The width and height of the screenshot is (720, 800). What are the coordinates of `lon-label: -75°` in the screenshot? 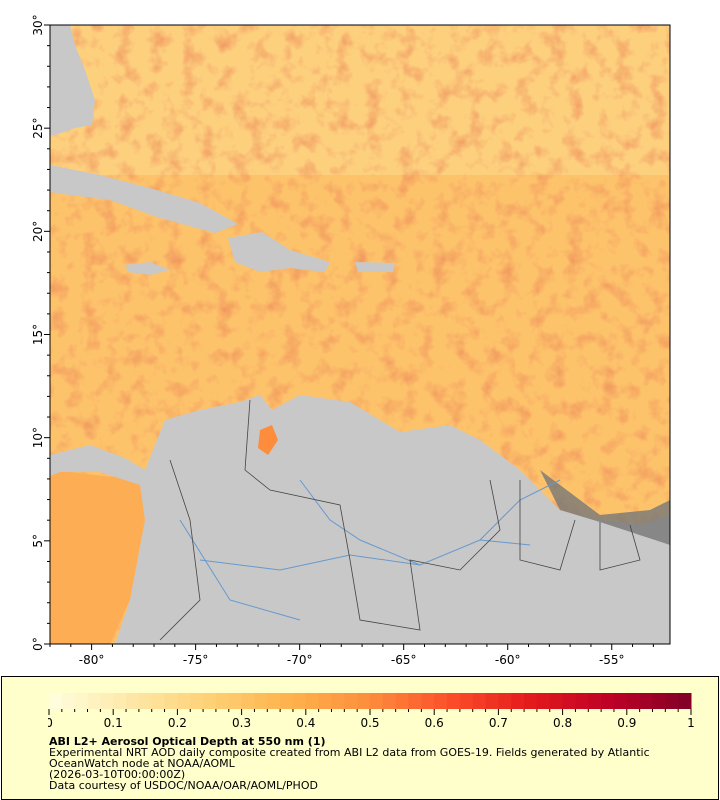 It's located at (196, 660).